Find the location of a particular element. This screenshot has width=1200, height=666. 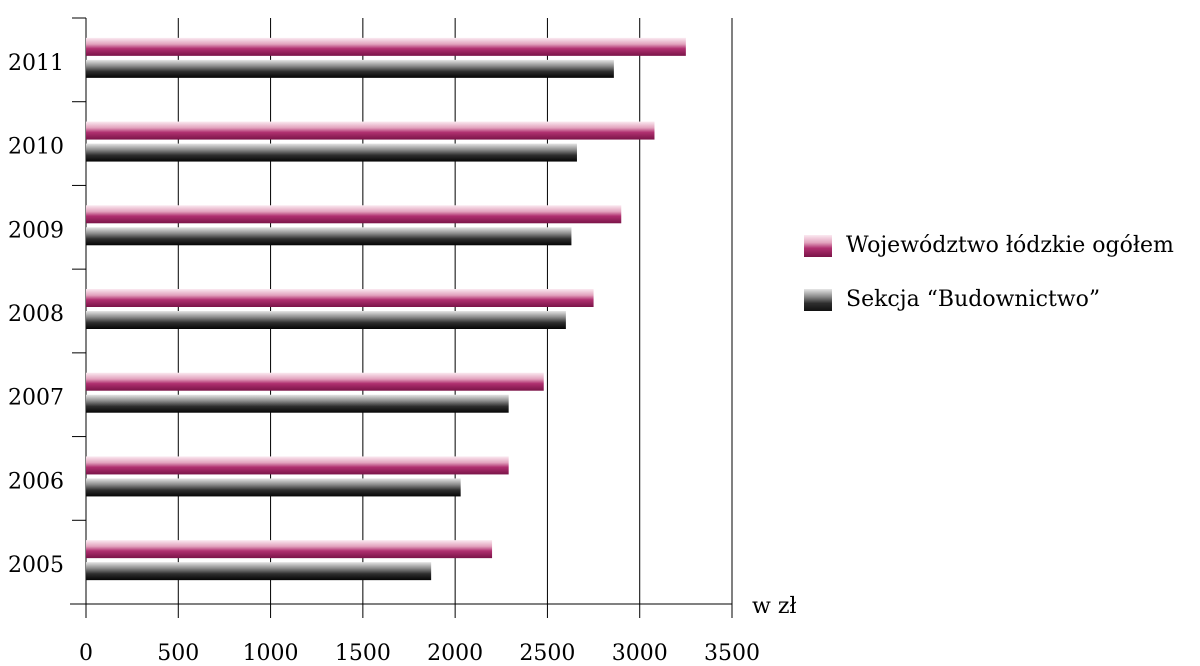

x-tick-label: 2000 is located at coordinates (455, 651).